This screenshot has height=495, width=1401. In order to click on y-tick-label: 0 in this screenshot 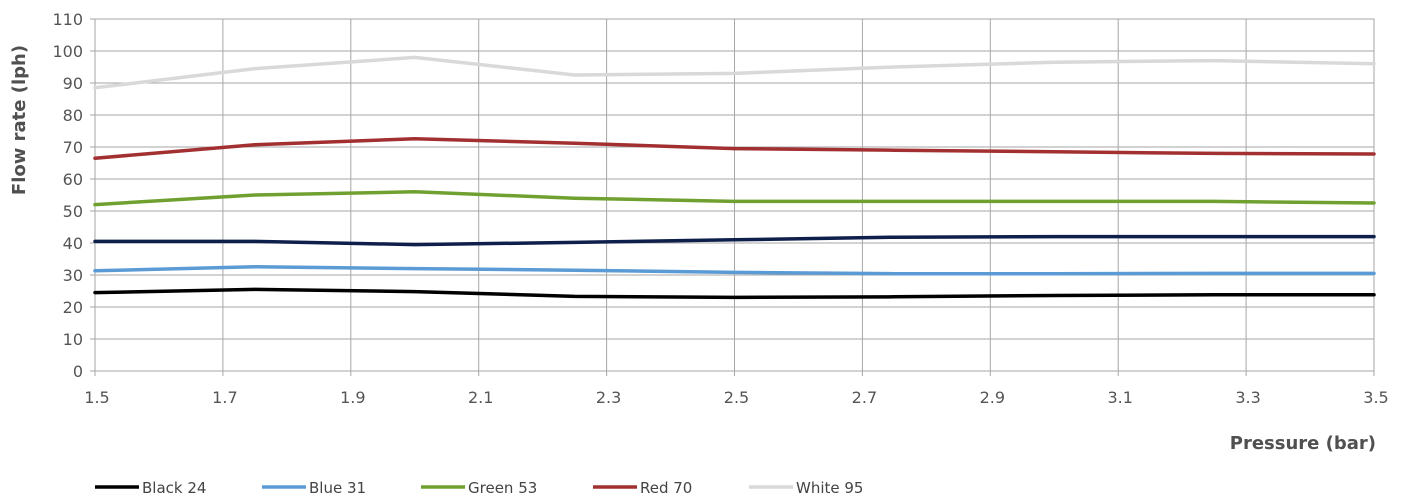, I will do `click(78, 371)`.